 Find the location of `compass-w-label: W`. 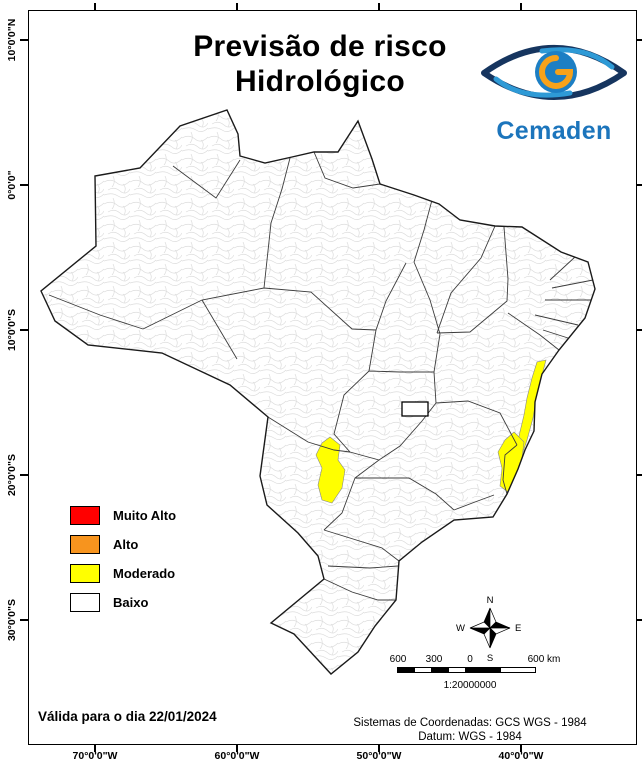

compass-w-label: W is located at coordinates (460, 628).